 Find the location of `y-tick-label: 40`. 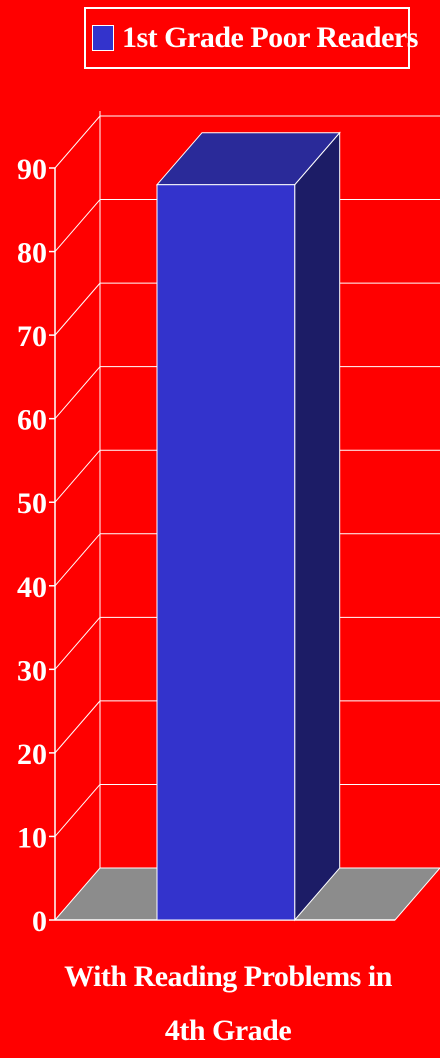

y-tick-label: 40 is located at coordinates (32, 587).